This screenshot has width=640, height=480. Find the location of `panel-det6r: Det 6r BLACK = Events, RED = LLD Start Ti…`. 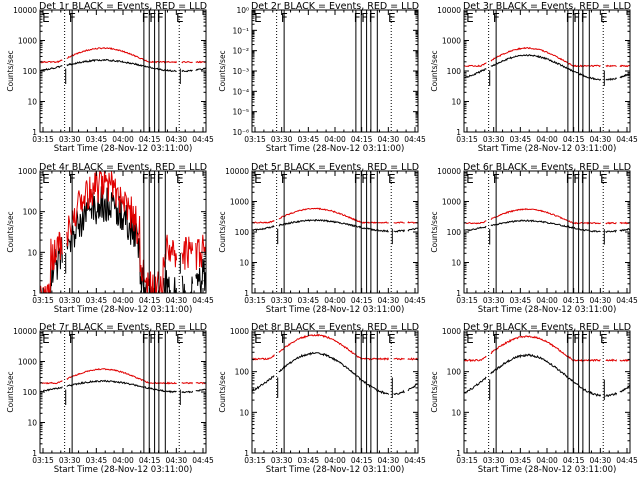

panel-det6r: Det 6r BLACK = Events, RED = LLD Start Ti… is located at coordinates (534, 238).